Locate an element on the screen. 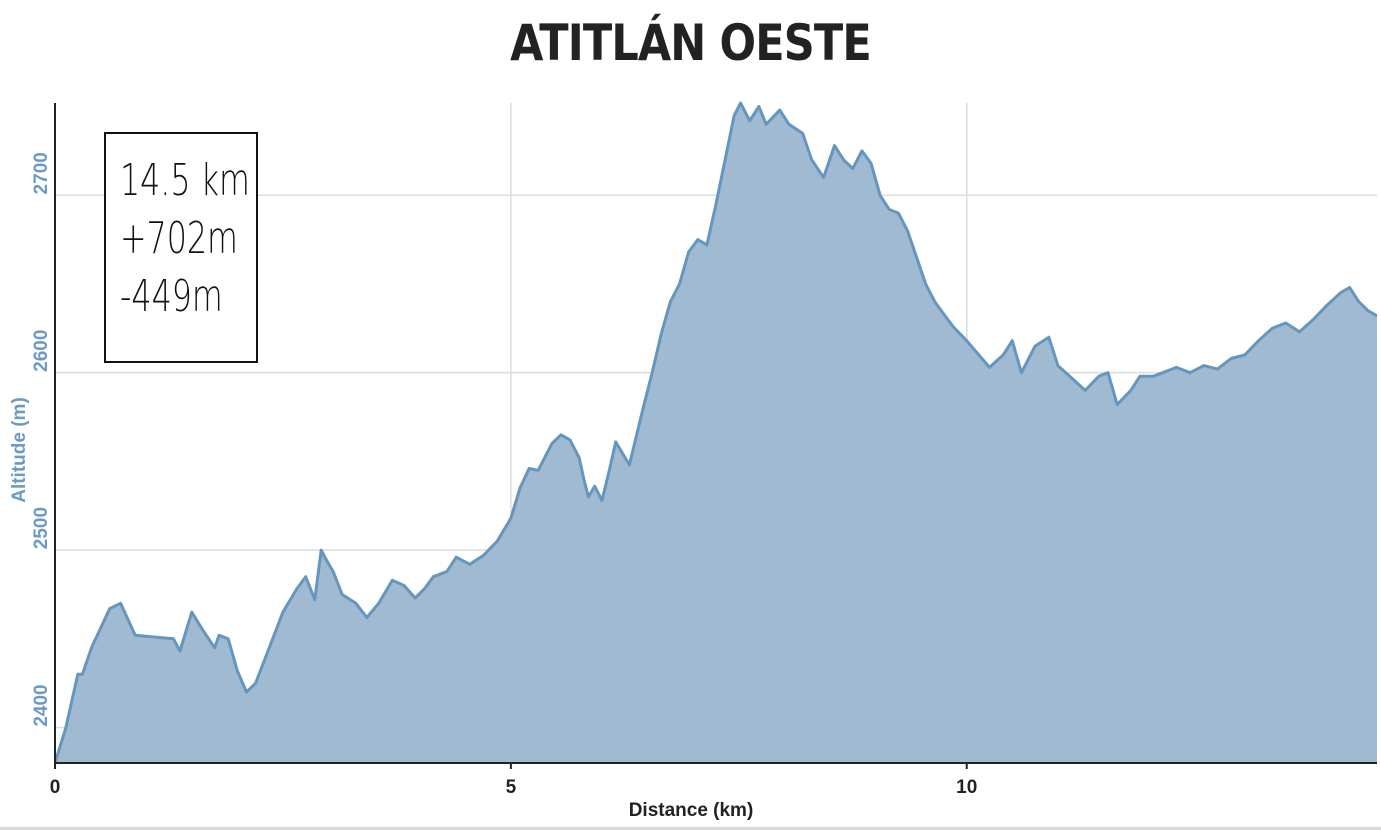 The width and height of the screenshot is (1381, 830). route-distance: 14.5 km is located at coordinates (185, 180).